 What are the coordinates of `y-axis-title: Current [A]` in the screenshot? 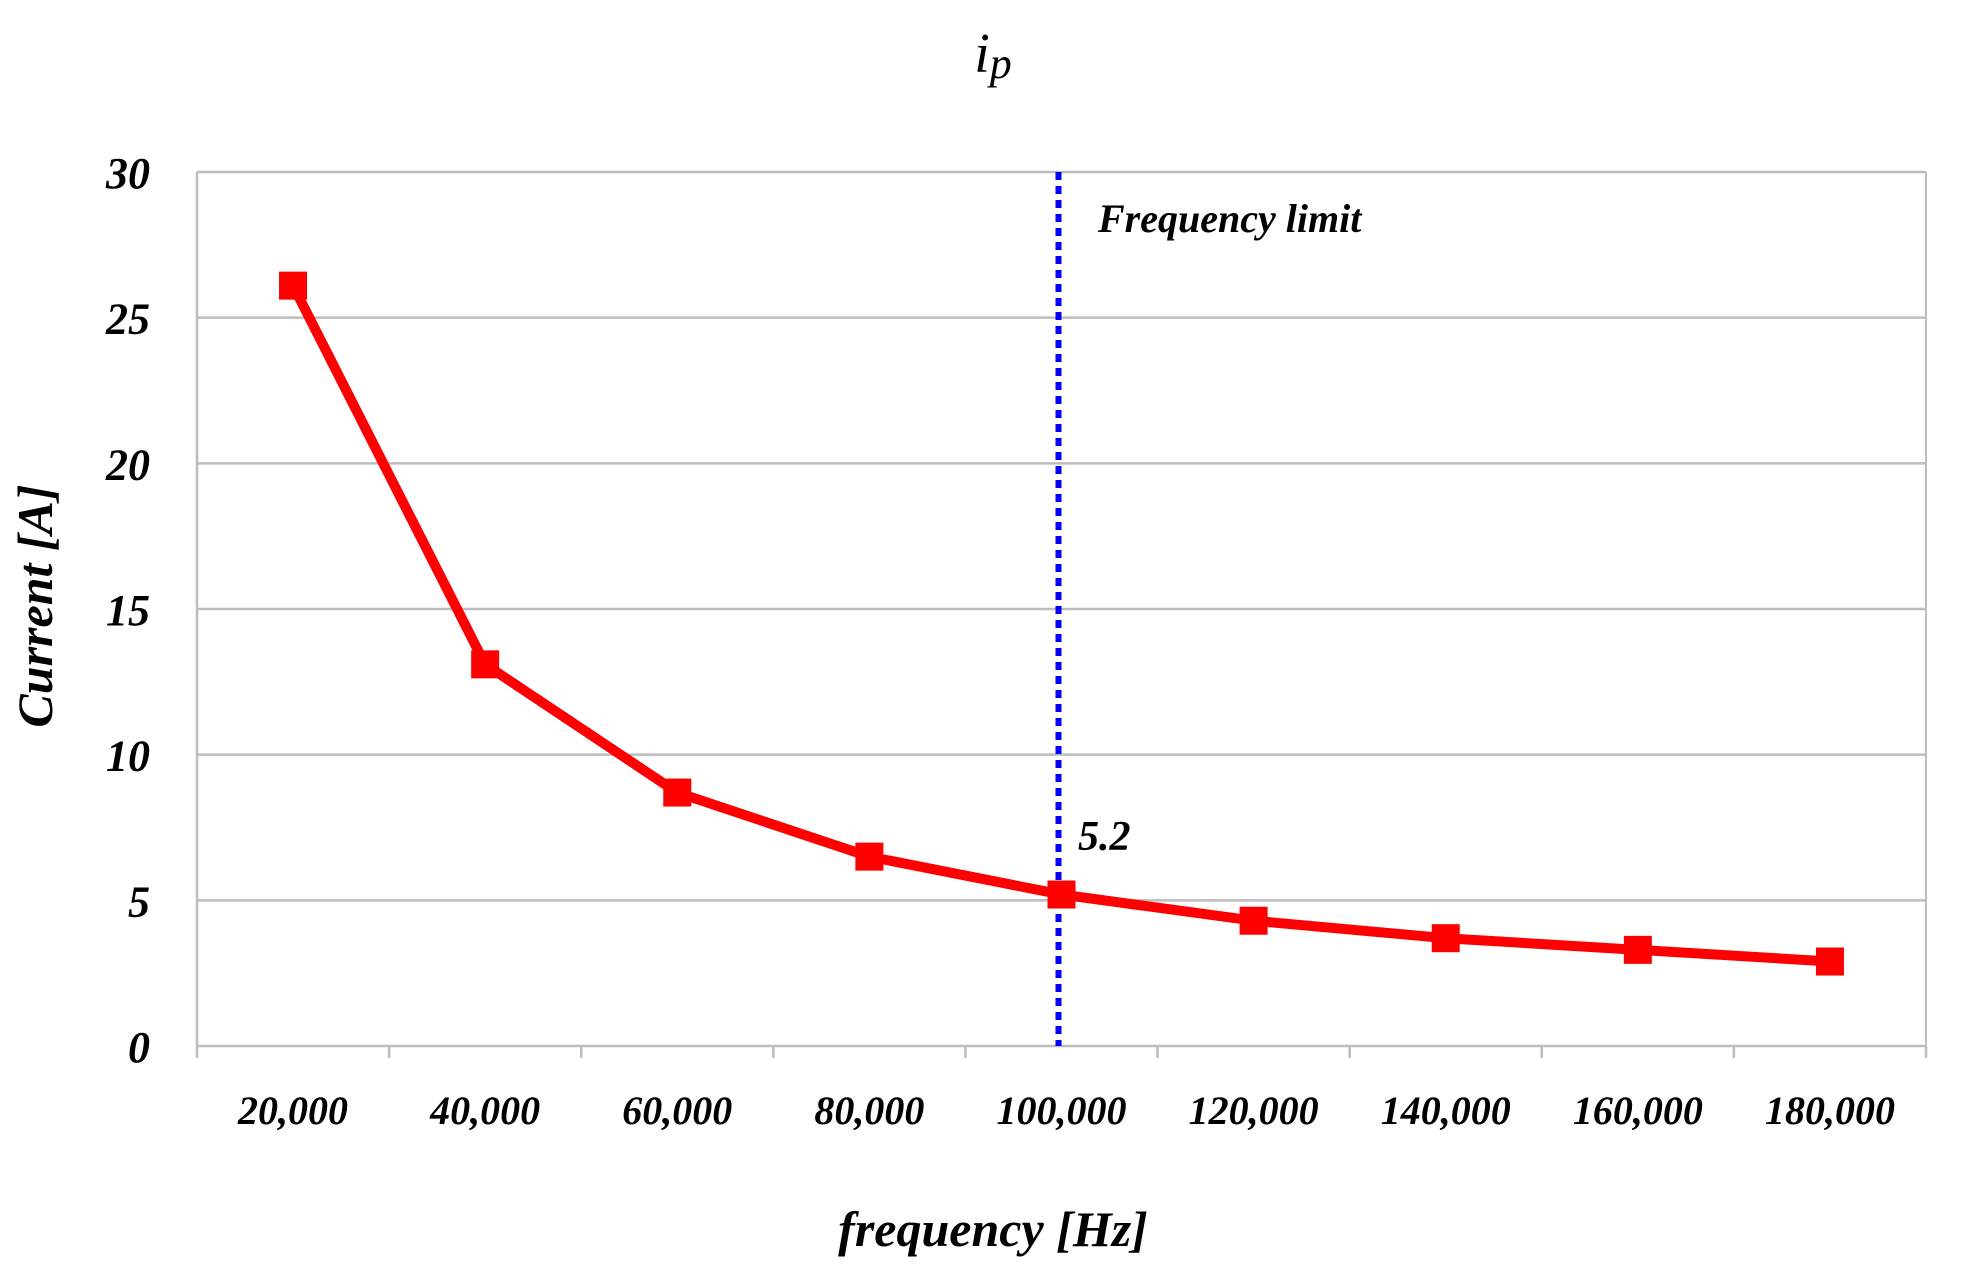 It's located at (35, 605).